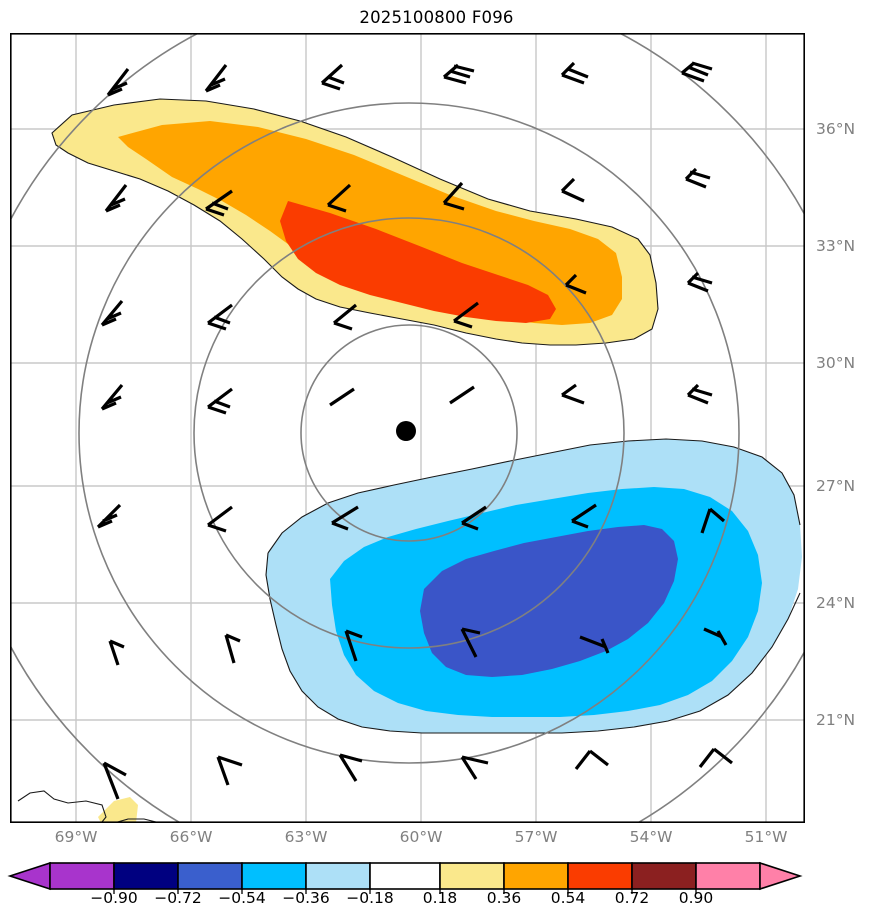 The height and width of the screenshot is (924, 873). I want to click on xtick-label-6: 51°W, so click(766, 837).